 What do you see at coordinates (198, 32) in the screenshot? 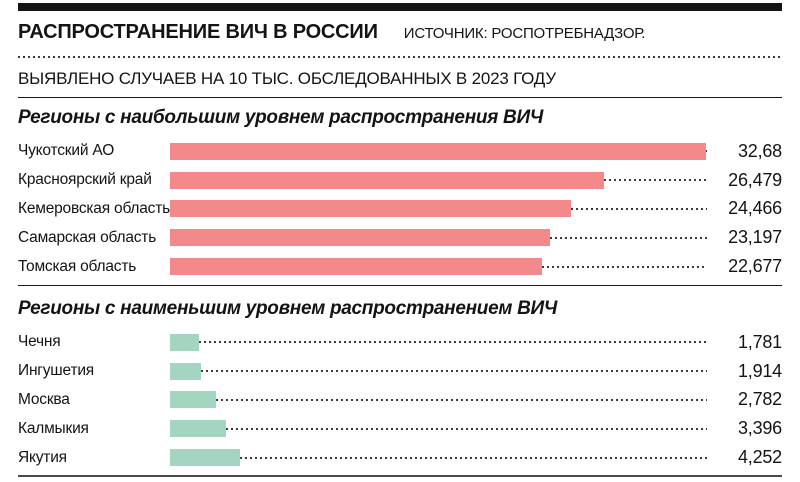
I see `page-title: РАСПРОСТРАНЕНИЕ ВИЧ В РОССИИ` at bounding box center [198, 32].